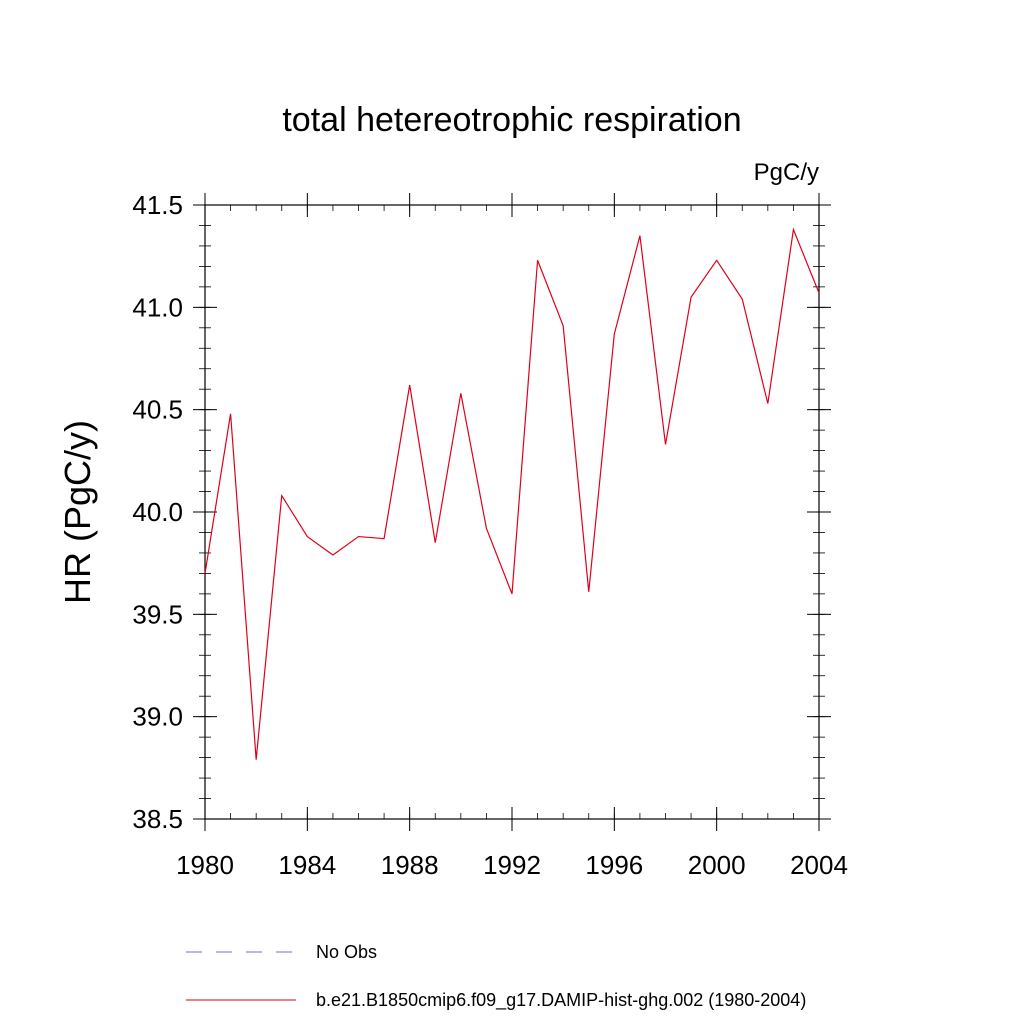  I want to click on x-tick-label: 1980, so click(205, 865).